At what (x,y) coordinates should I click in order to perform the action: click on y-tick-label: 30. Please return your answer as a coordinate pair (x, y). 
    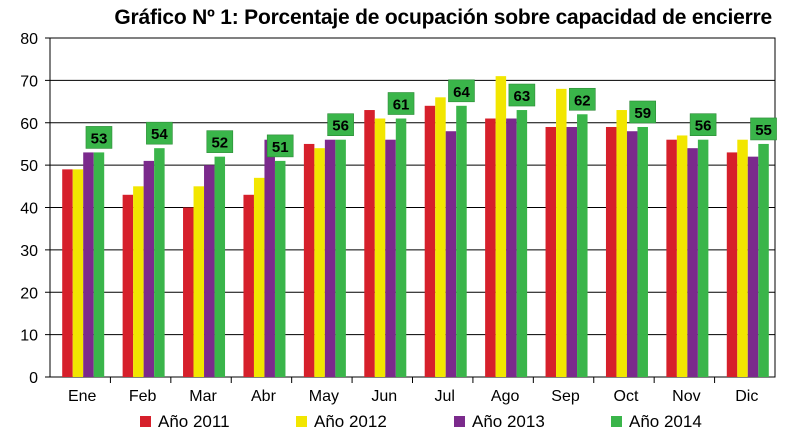
    Looking at the image, I should click on (29, 251).